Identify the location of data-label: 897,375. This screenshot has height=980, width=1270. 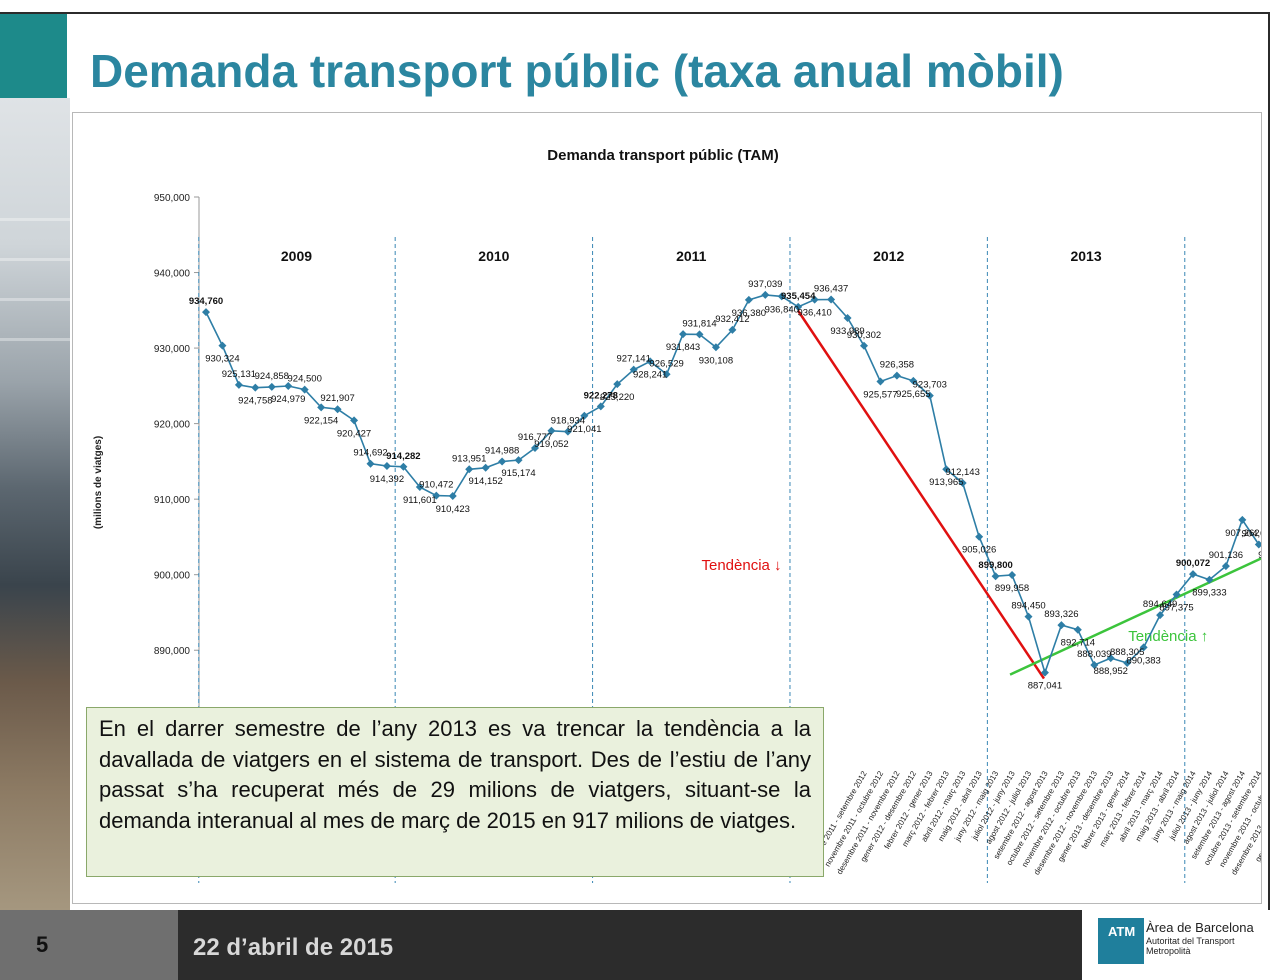
(1176, 608).